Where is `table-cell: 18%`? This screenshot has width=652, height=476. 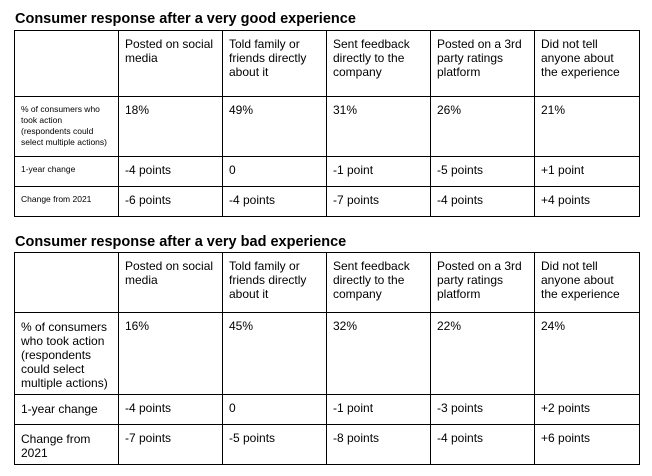
table-cell: 18% is located at coordinates (170, 126).